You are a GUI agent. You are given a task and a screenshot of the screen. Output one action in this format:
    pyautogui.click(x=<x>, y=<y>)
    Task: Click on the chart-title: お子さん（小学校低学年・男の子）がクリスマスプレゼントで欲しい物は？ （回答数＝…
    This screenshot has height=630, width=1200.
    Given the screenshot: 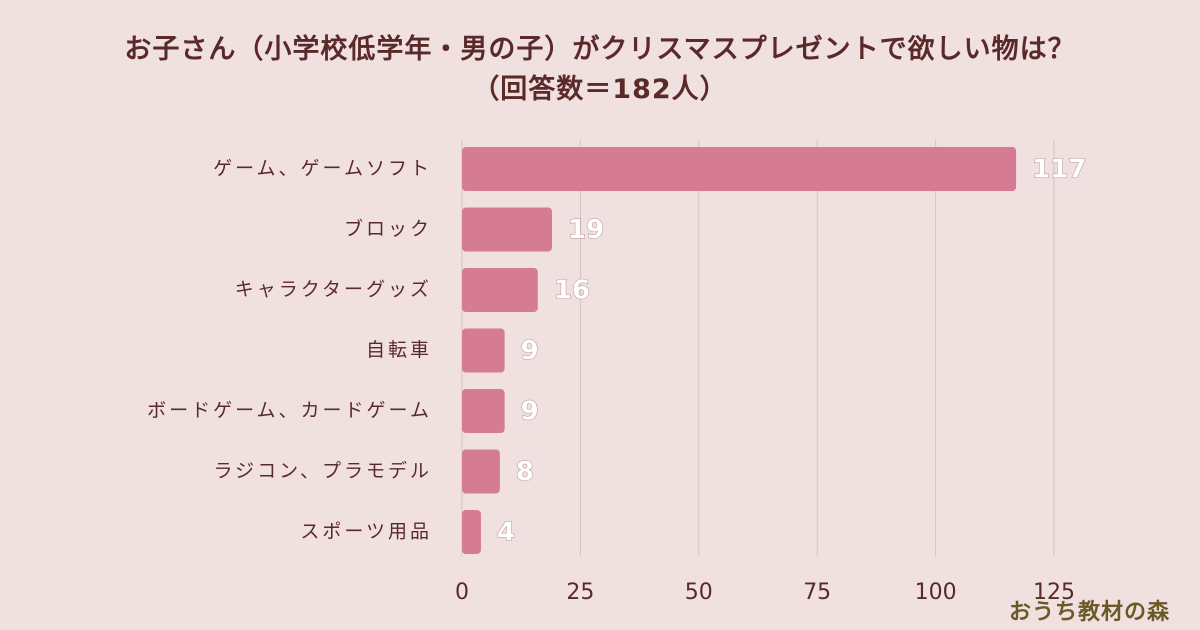 What is the action you would take?
    pyautogui.click(x=600, y=70)
    